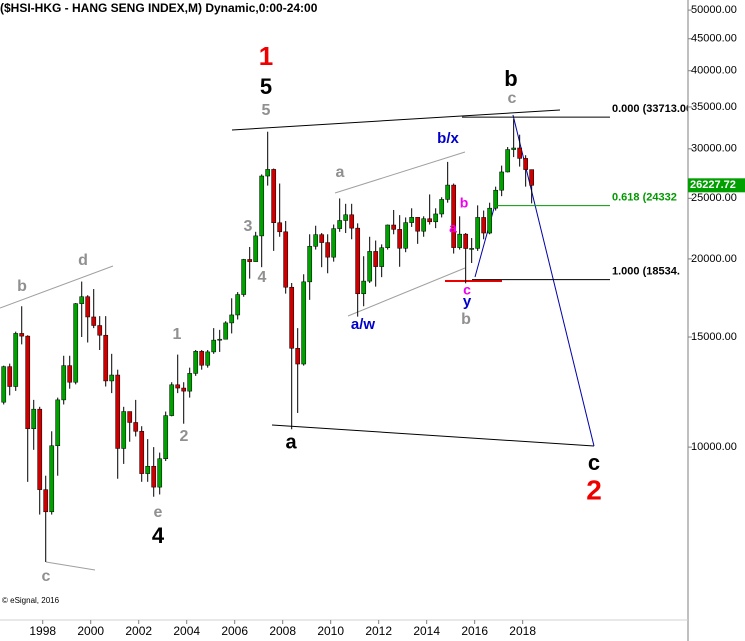  What do you see at coordinates (714, 198) in the screenshot?
I see `y-tick-label: 25000.00` at bounding box center [714, 198].